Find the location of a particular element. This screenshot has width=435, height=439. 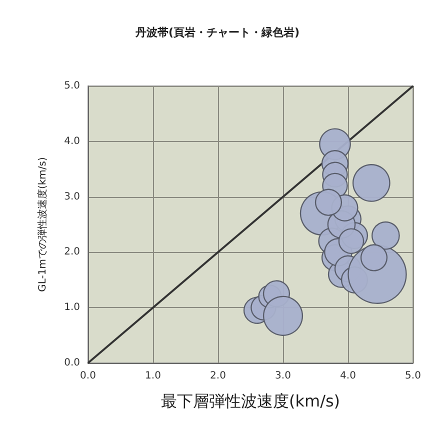

y-tick-label: 0.0 is located at coordinates (72, 363).